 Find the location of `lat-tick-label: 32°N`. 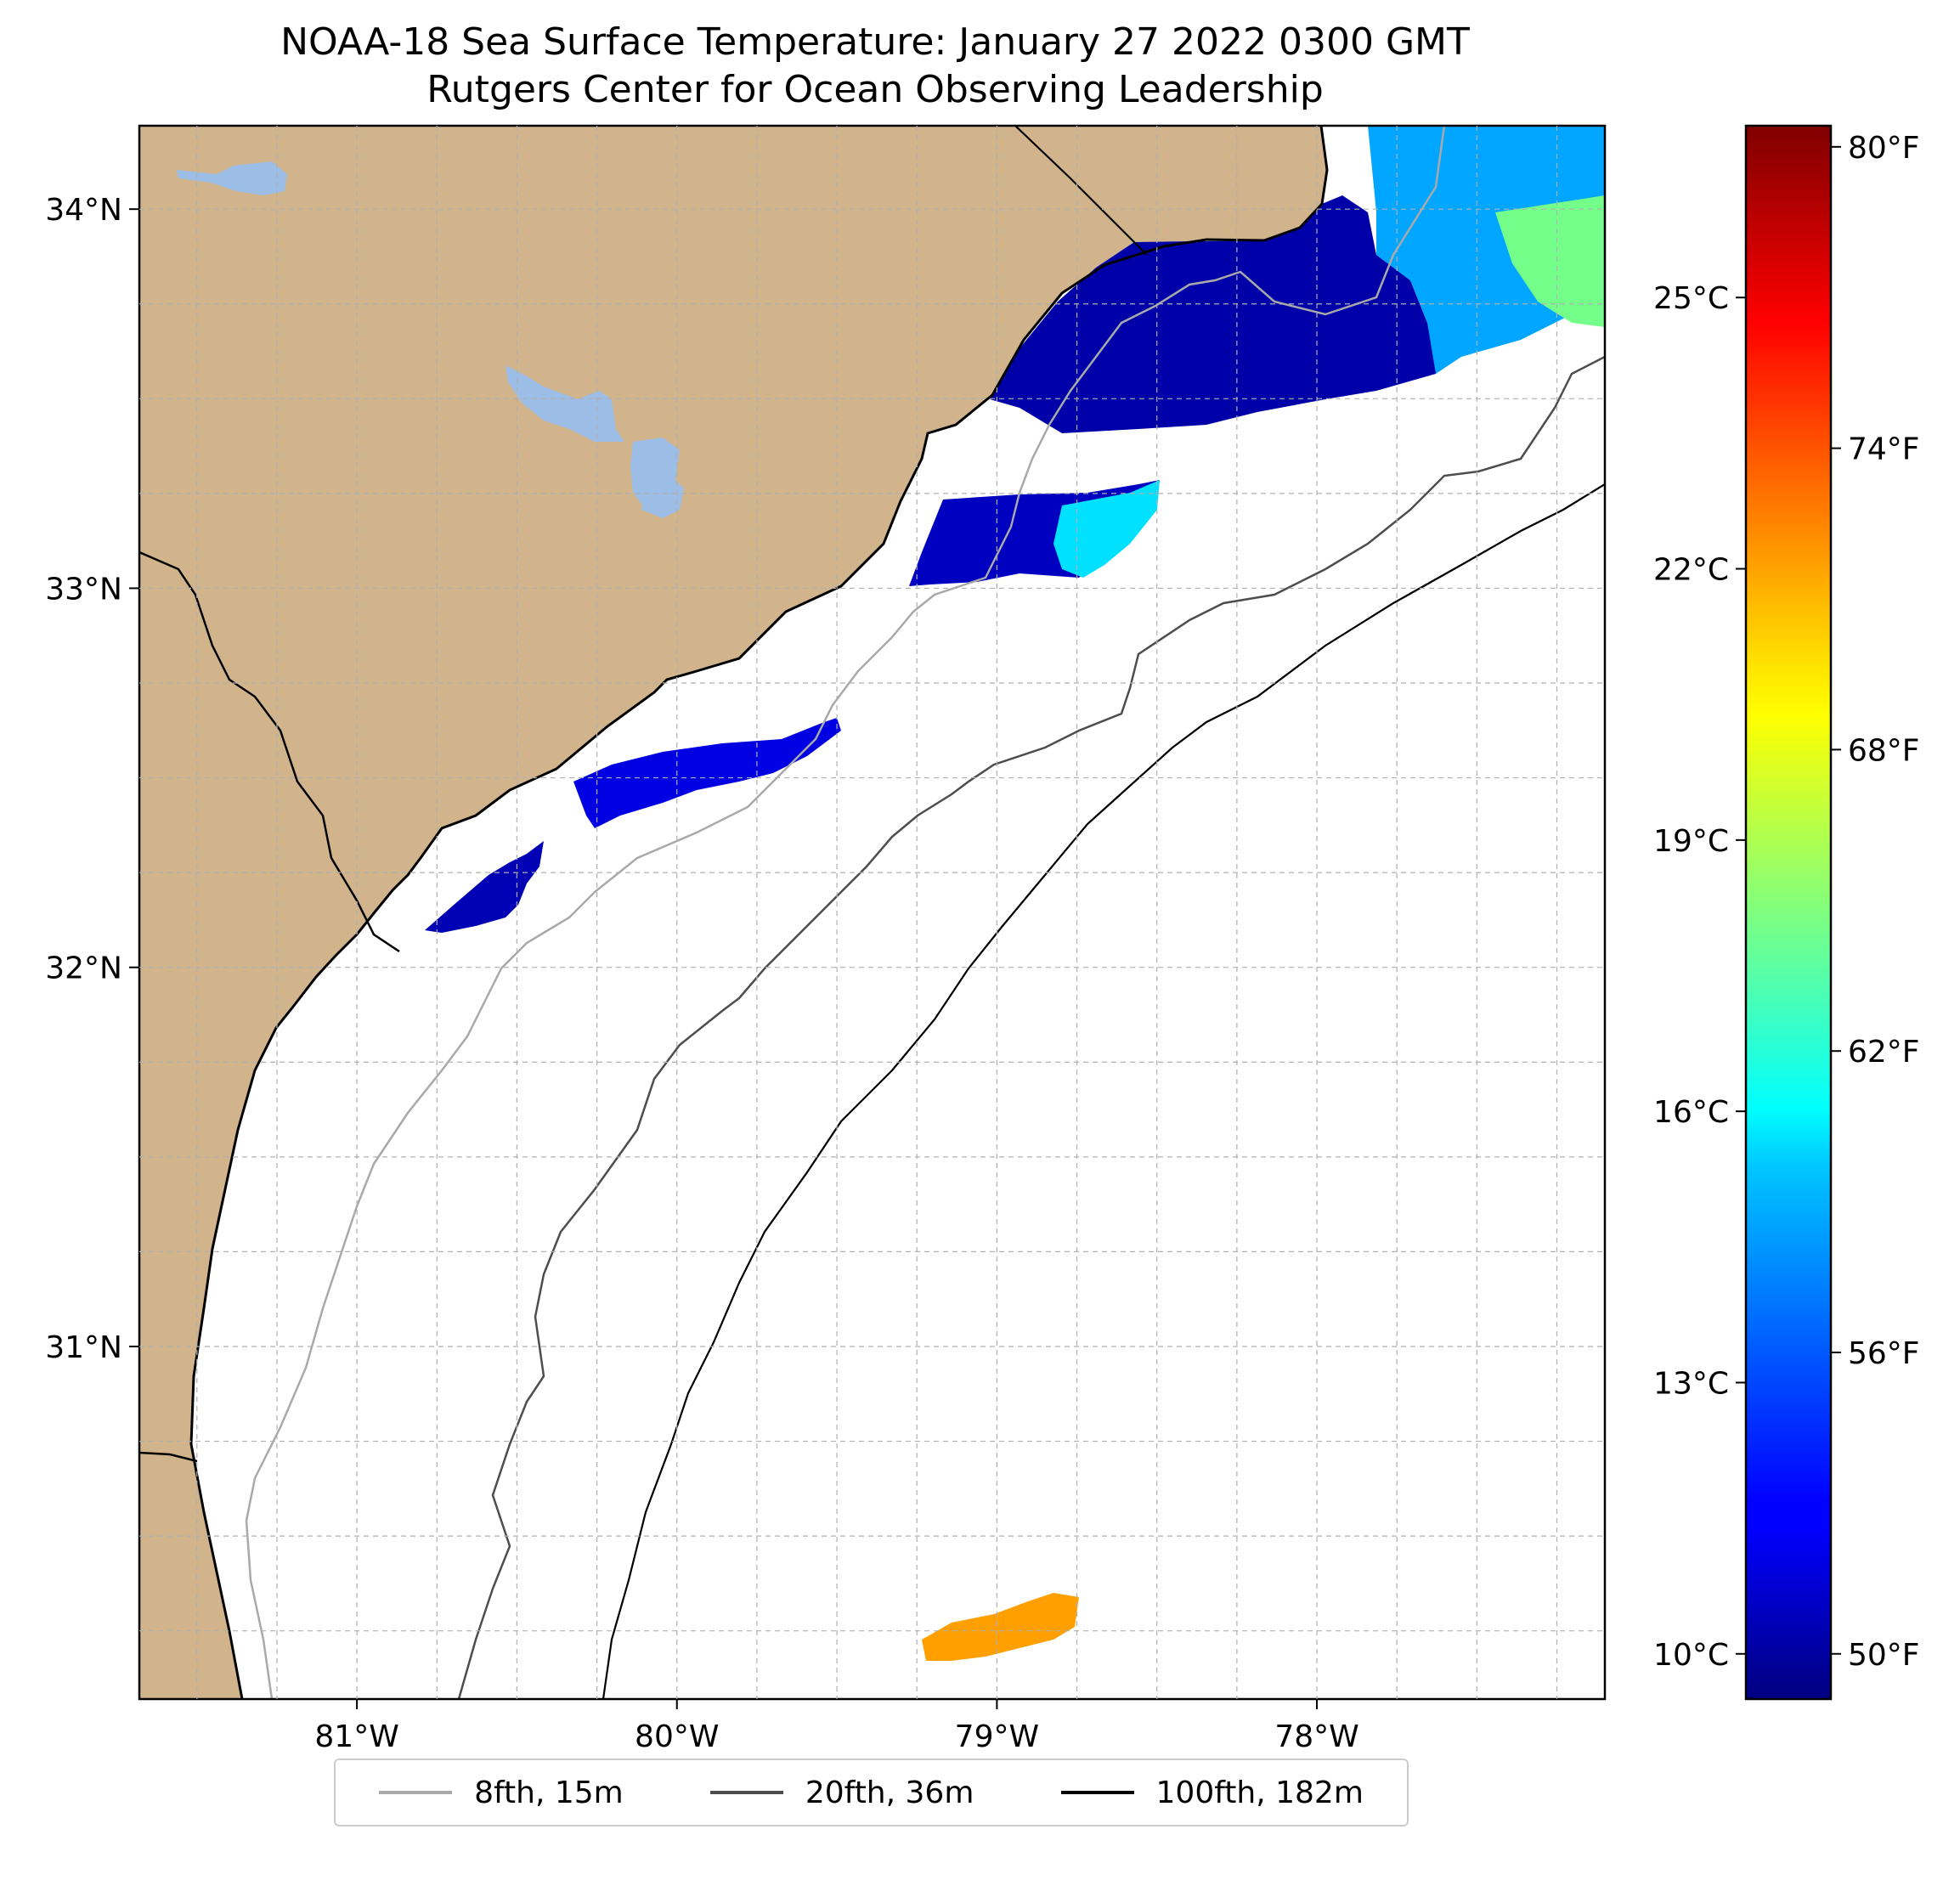

lat-tick-label: 32°N is located at coordinates (84, 968).